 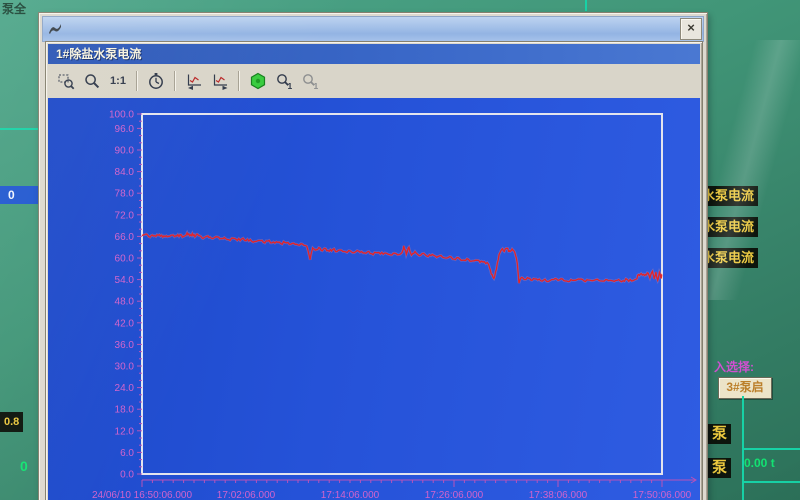 What do you see at coordinates (732, 258) in the screenshot?
I see `tag-label-3: 水泵电流` at bounding box center [732, 258].